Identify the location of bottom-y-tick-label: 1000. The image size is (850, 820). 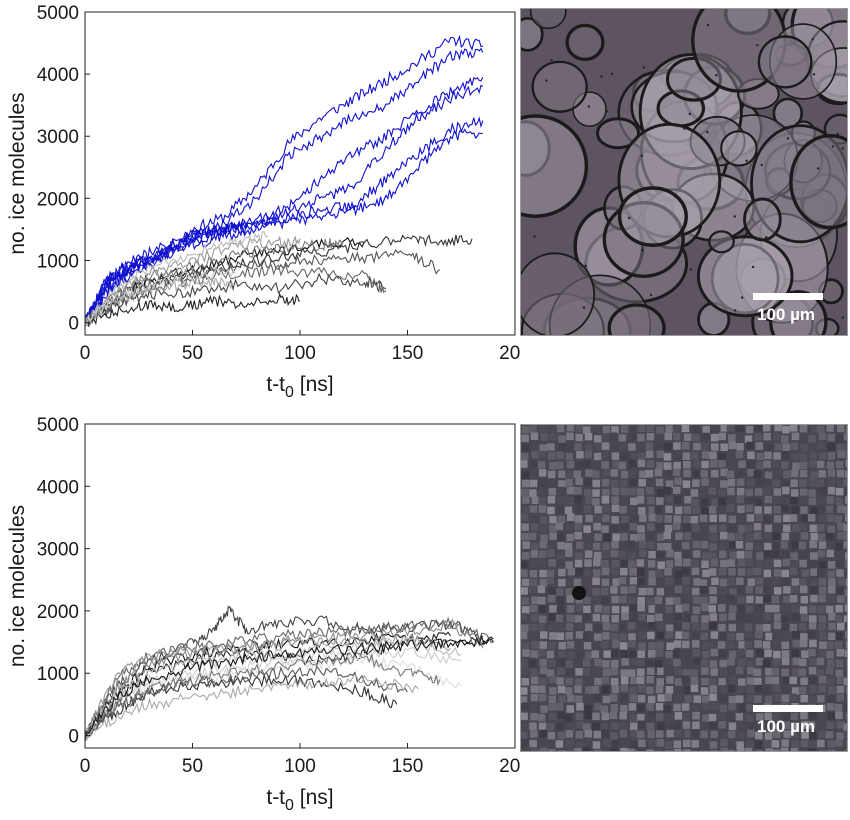
(58, 674).